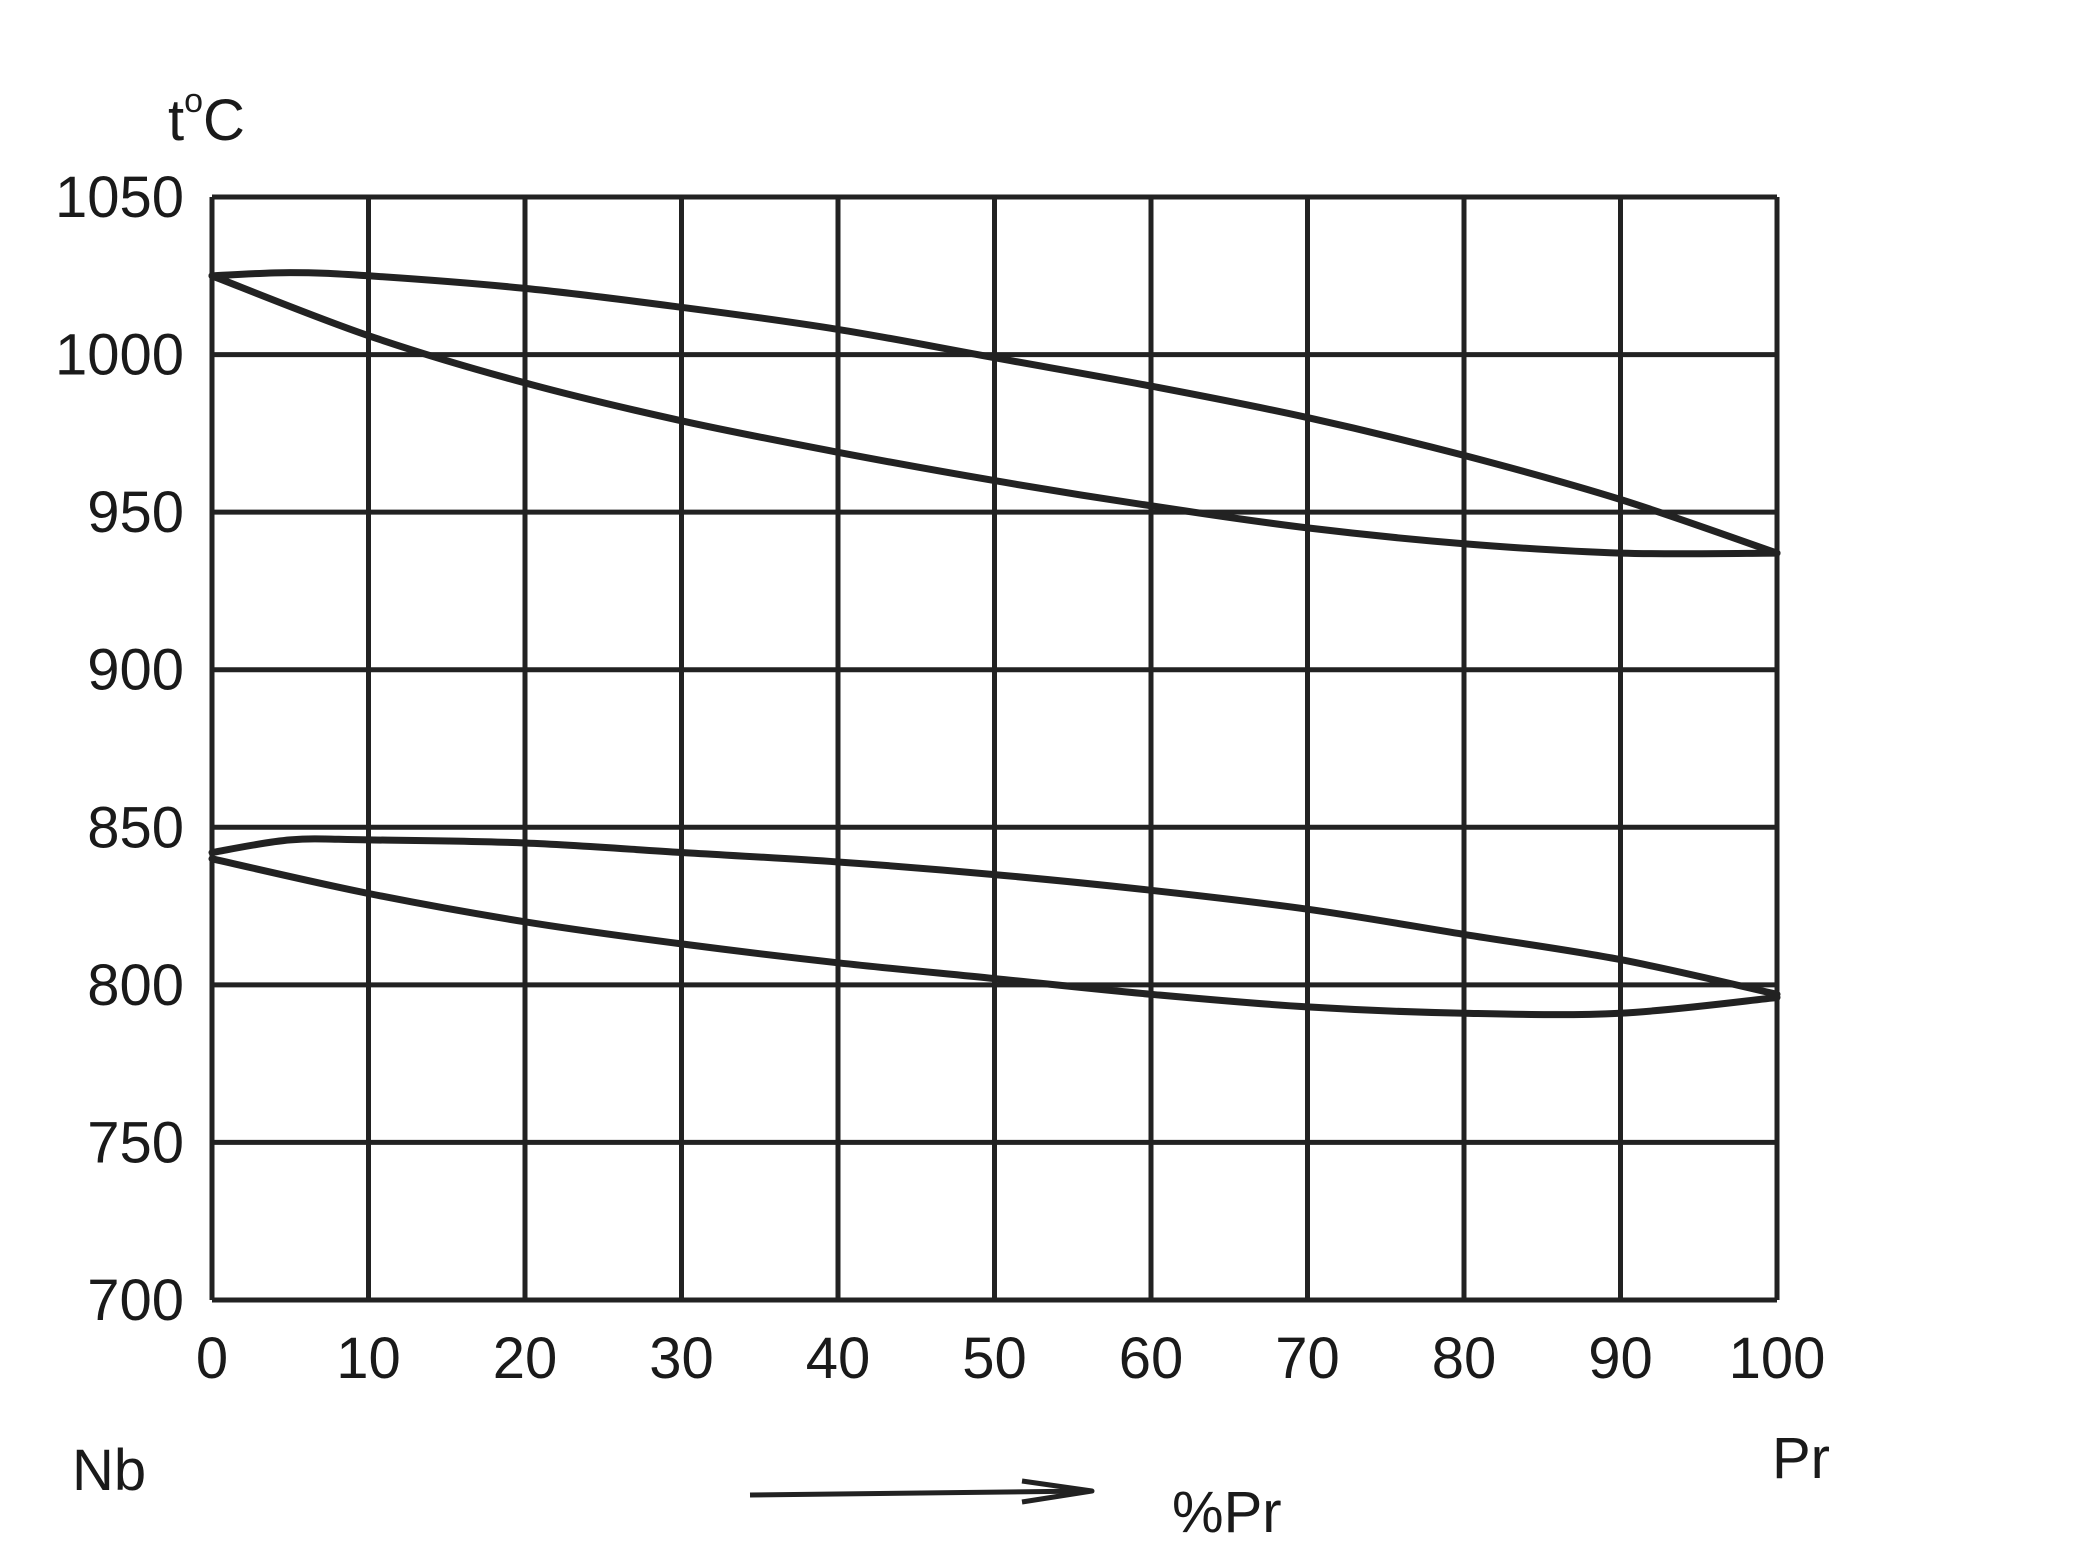 This screenshot has width=2087, height=1558. What do you see at coordinates (135, 1300) in the screenshot?
I see `y-tick-label-700: 700` at bounding box center [135, 1300].